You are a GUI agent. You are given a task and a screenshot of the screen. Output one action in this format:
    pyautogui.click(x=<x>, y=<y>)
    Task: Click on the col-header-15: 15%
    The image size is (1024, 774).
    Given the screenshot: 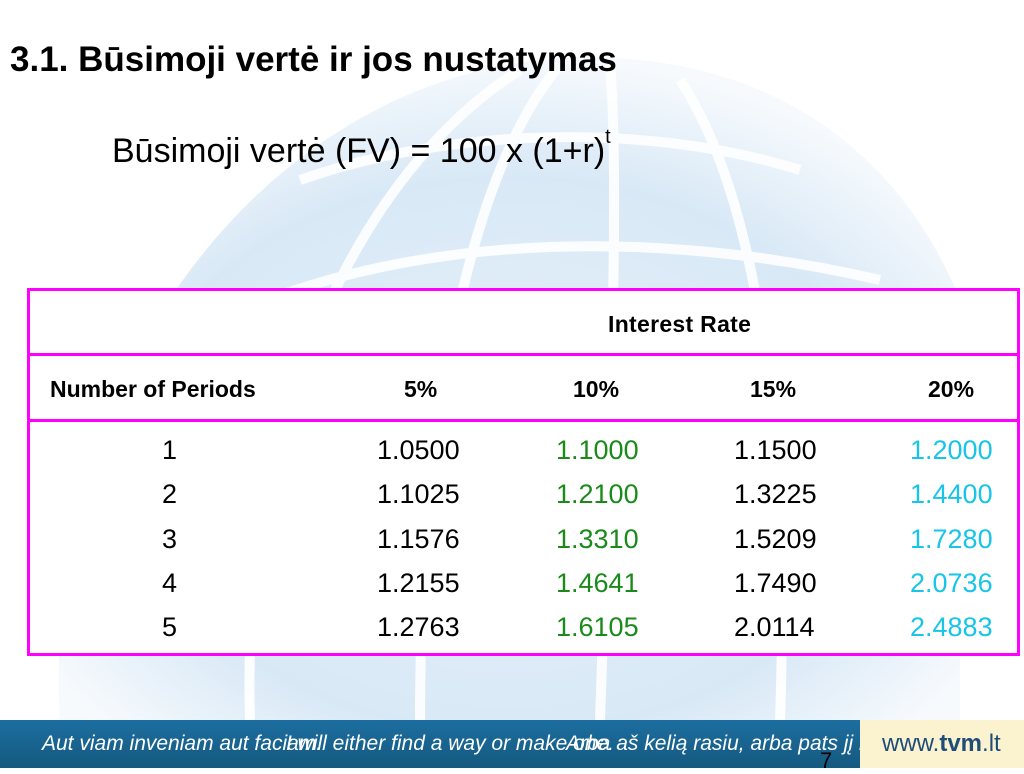 What is the action you would take?
    pyautogui.click(x=773, y=389)
    